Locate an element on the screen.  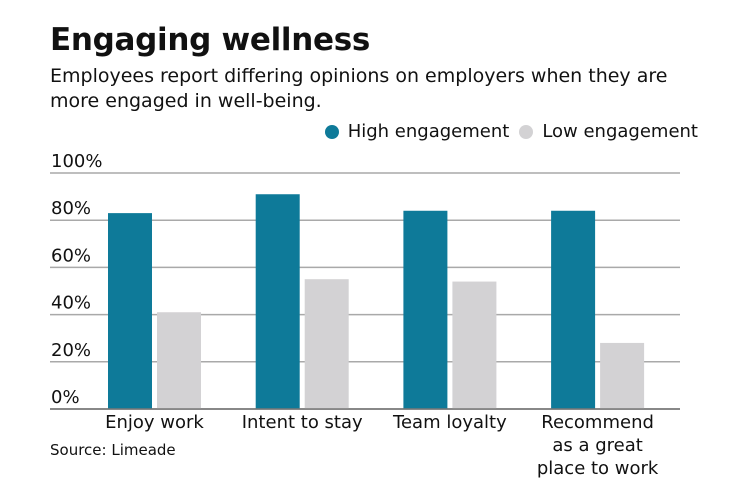
y-tick-label: 60% is located at coordinates (71, 255).